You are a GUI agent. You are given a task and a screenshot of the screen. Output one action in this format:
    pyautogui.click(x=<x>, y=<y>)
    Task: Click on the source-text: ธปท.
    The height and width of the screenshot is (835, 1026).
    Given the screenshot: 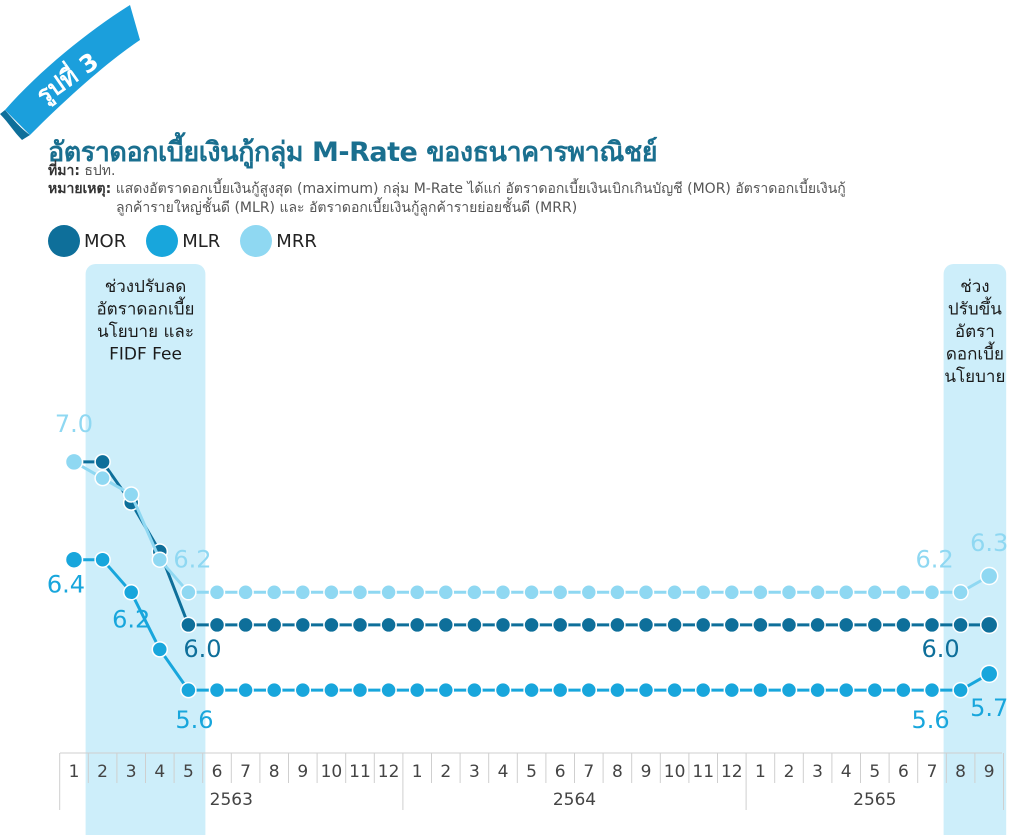 What is the action you would take?
    pyautogui.click(x=100, y=171)
    